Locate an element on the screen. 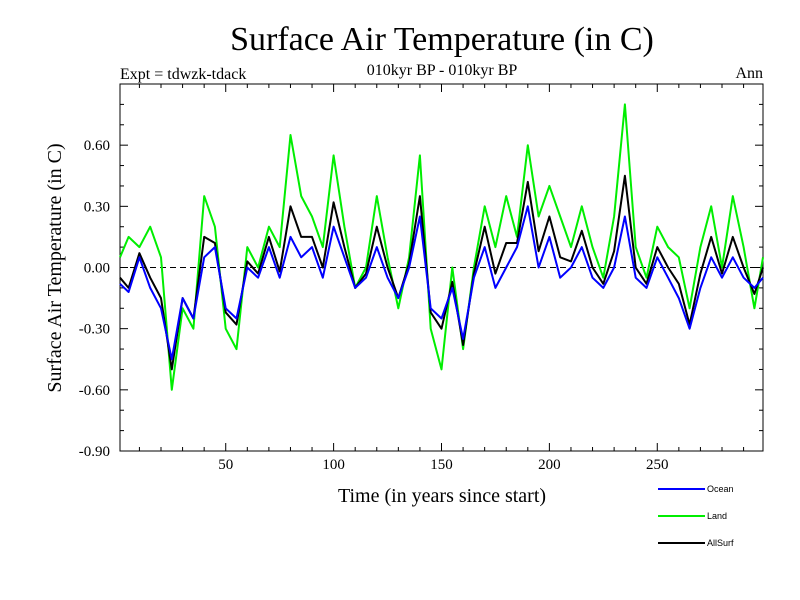 Image resolution: width=800 pixels, height=600 pixels. y-tick-label: -0.60 is located at coordinates (94, 391).